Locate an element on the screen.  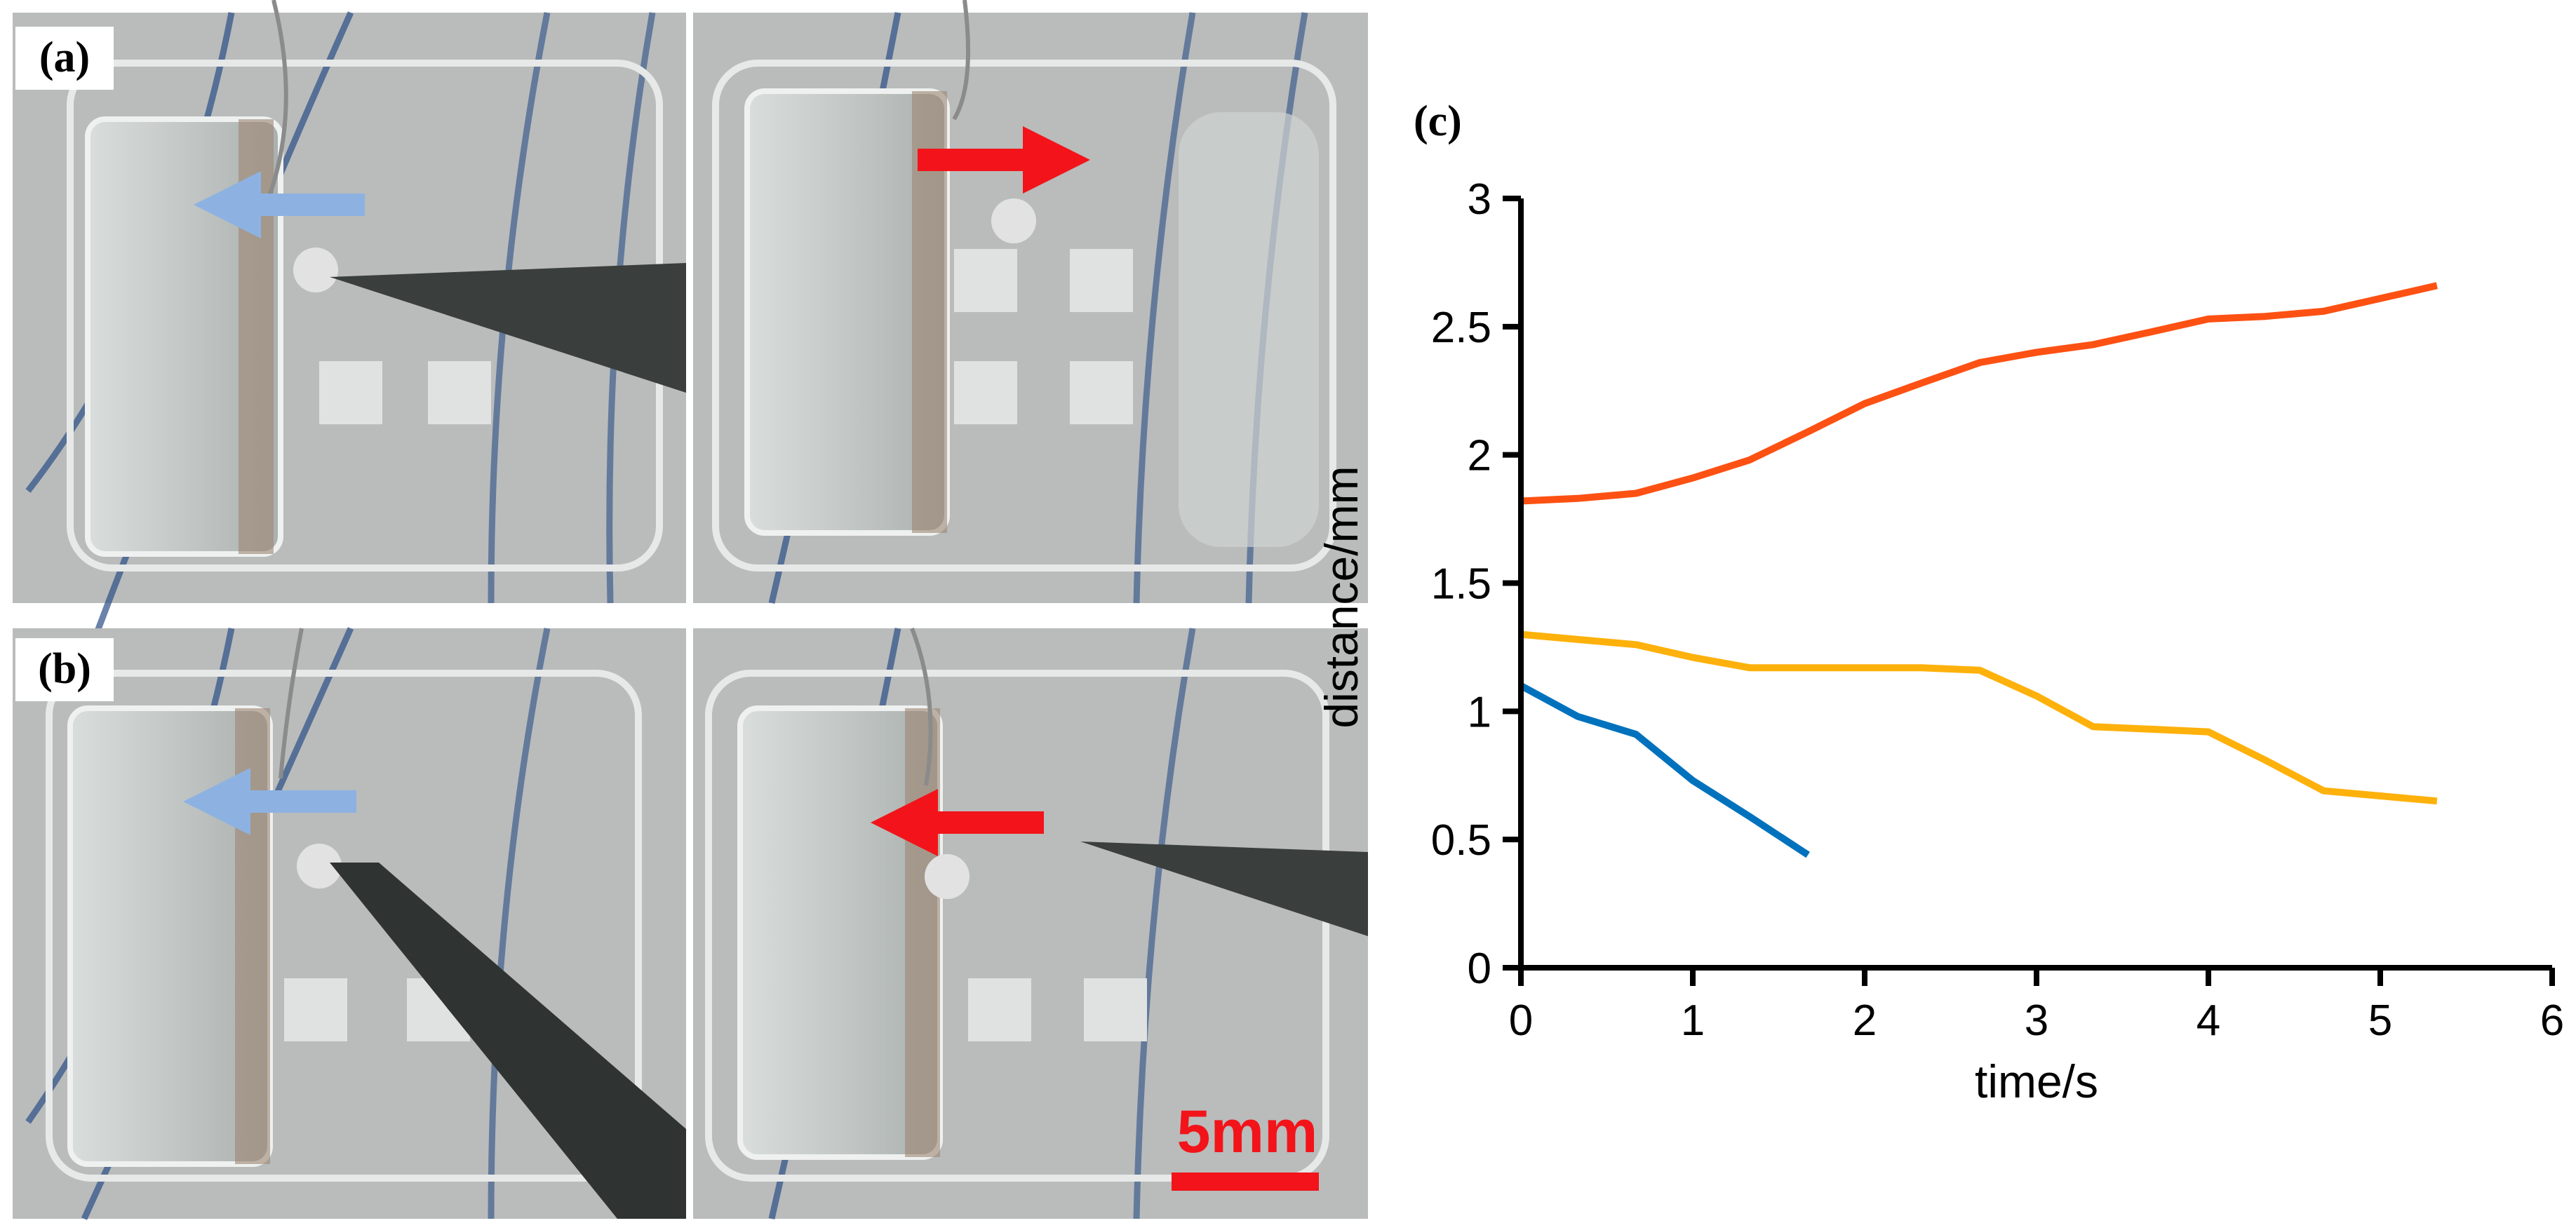
y-tick-label: 3 is located at coordinates (1479, 200).